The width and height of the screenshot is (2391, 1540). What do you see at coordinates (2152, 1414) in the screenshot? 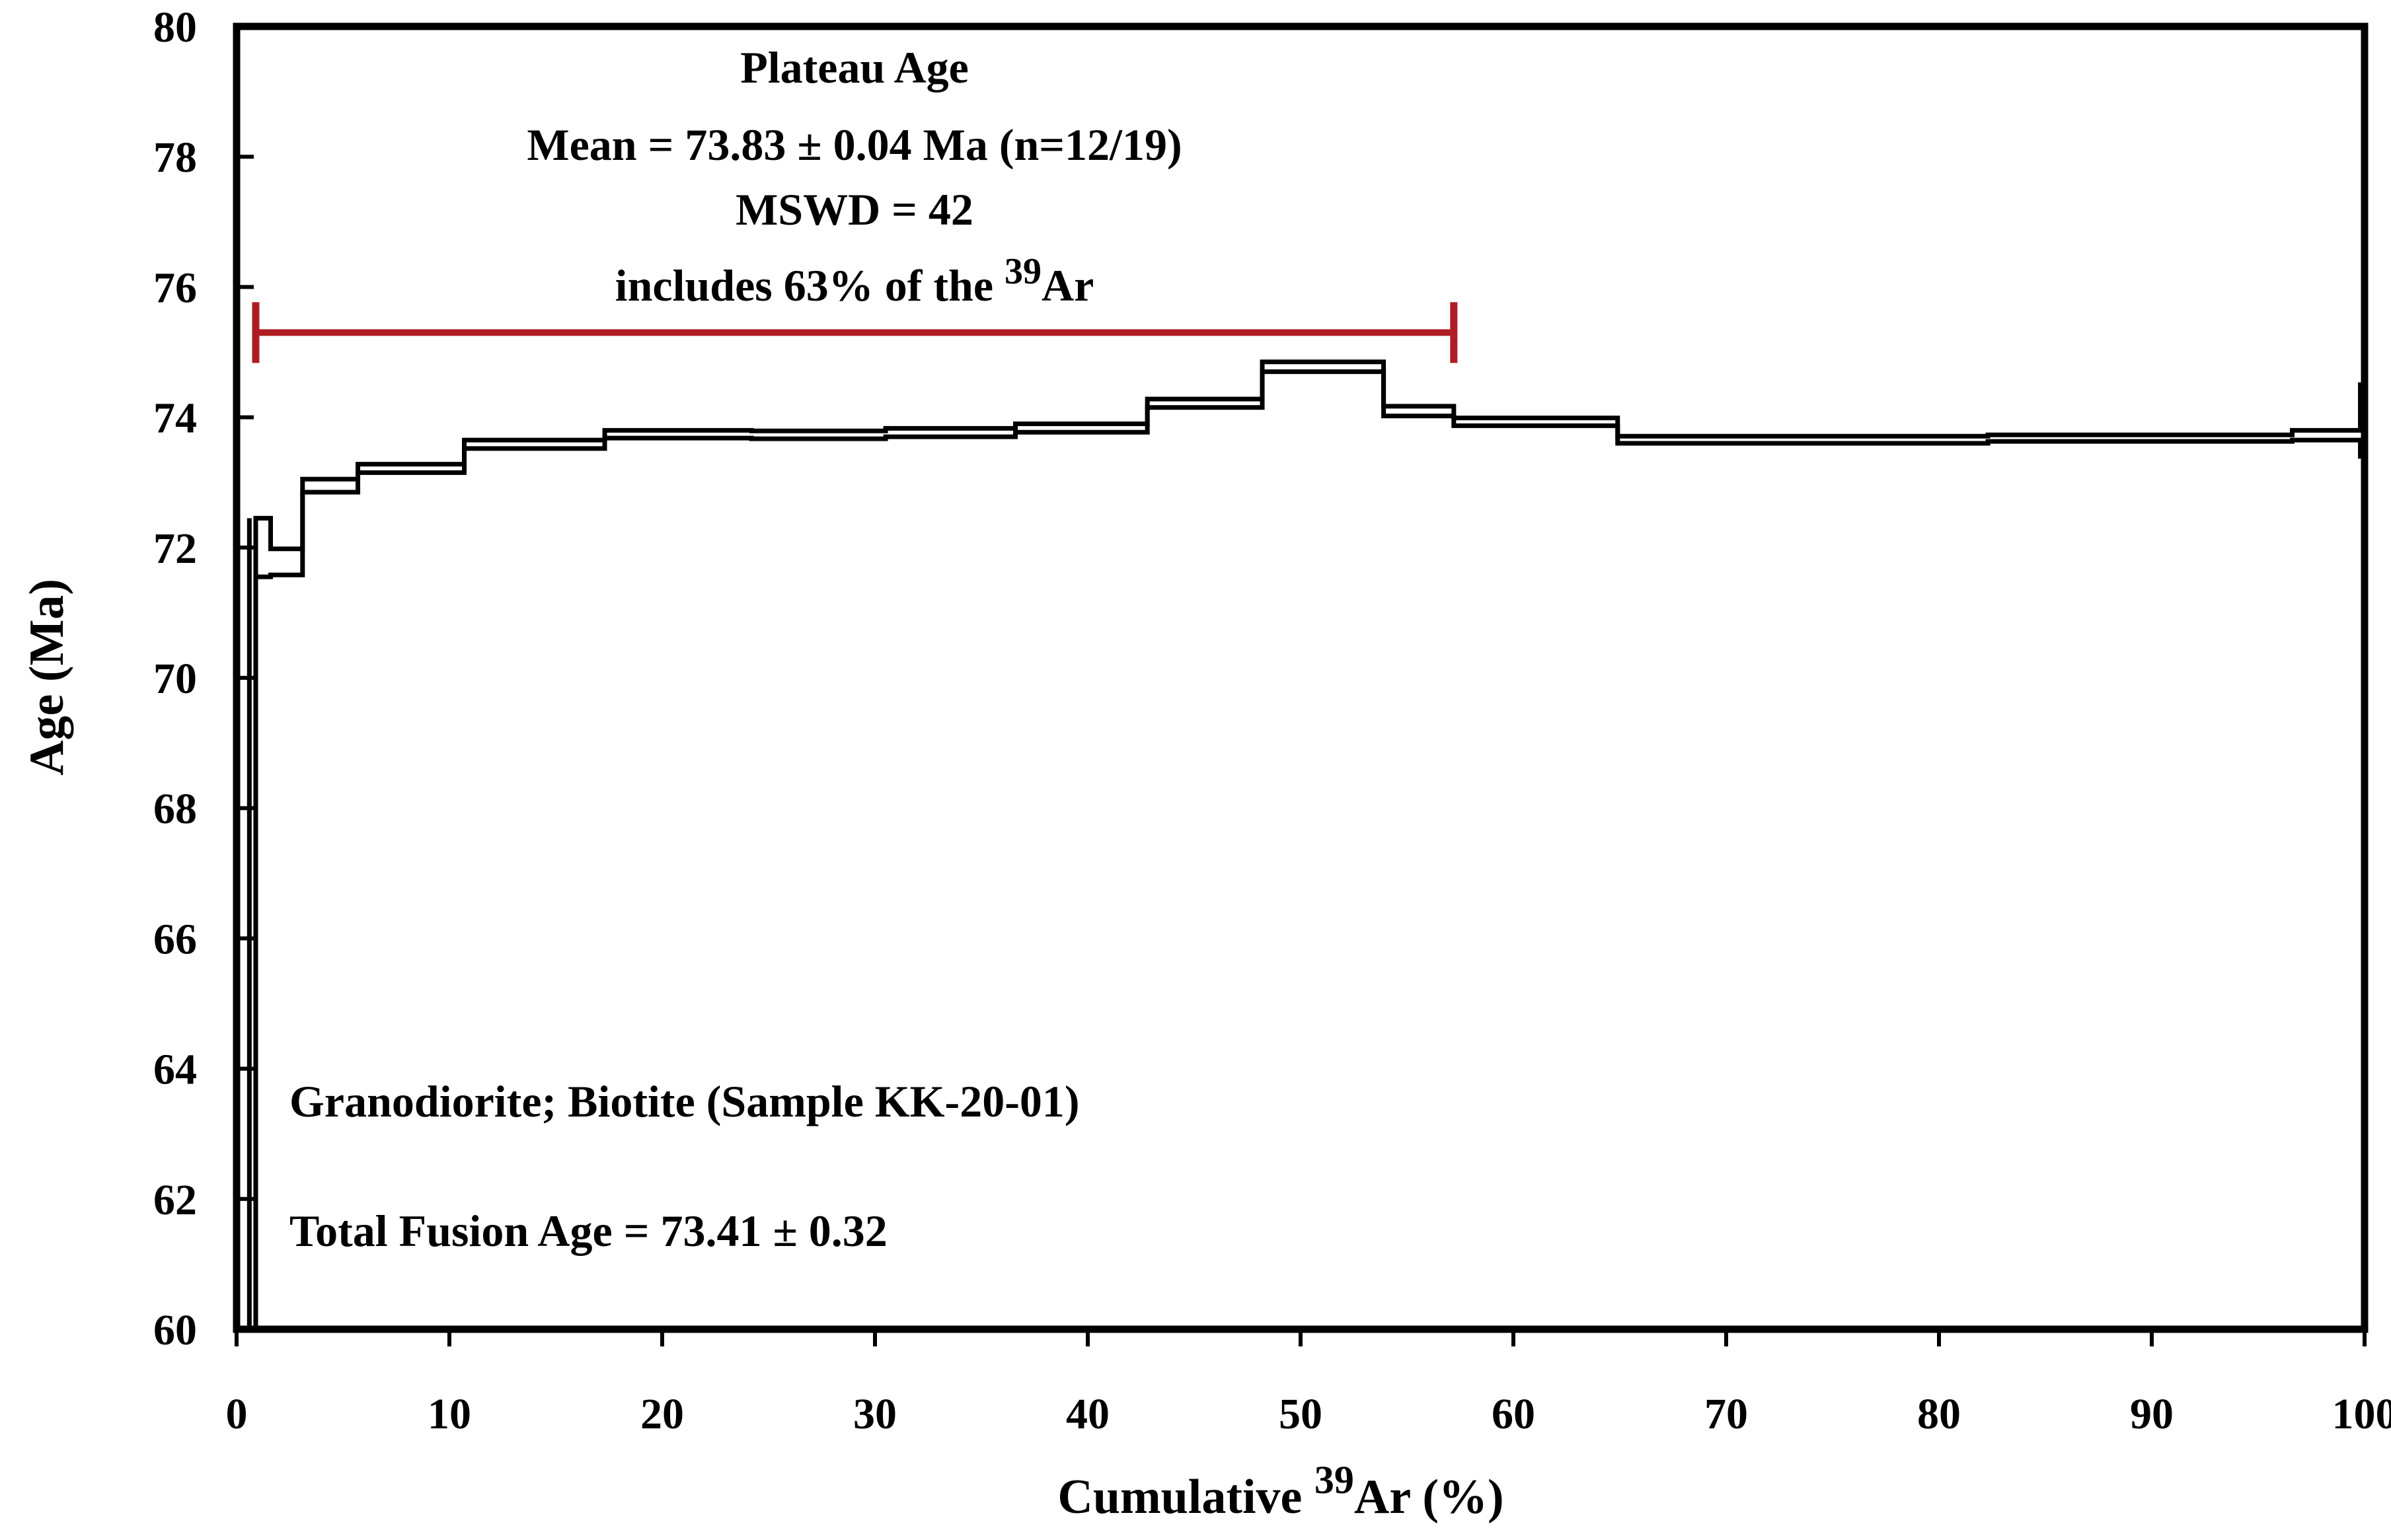
I see `x-tick-label: 90` at bounding box center [2152, 1414].